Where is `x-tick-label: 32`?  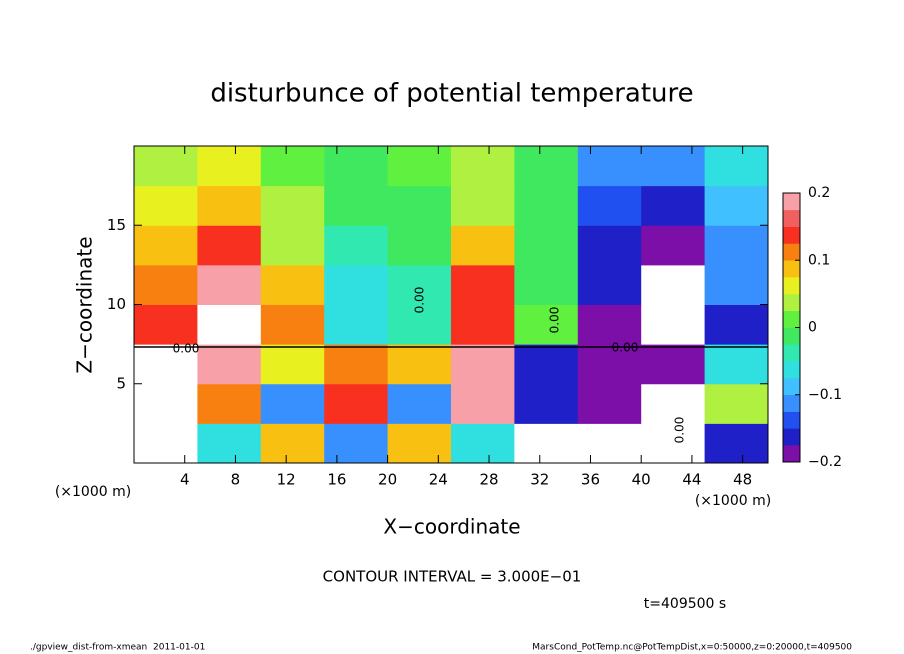
x-tick-label: 32 is located at coordinates (539, 480).